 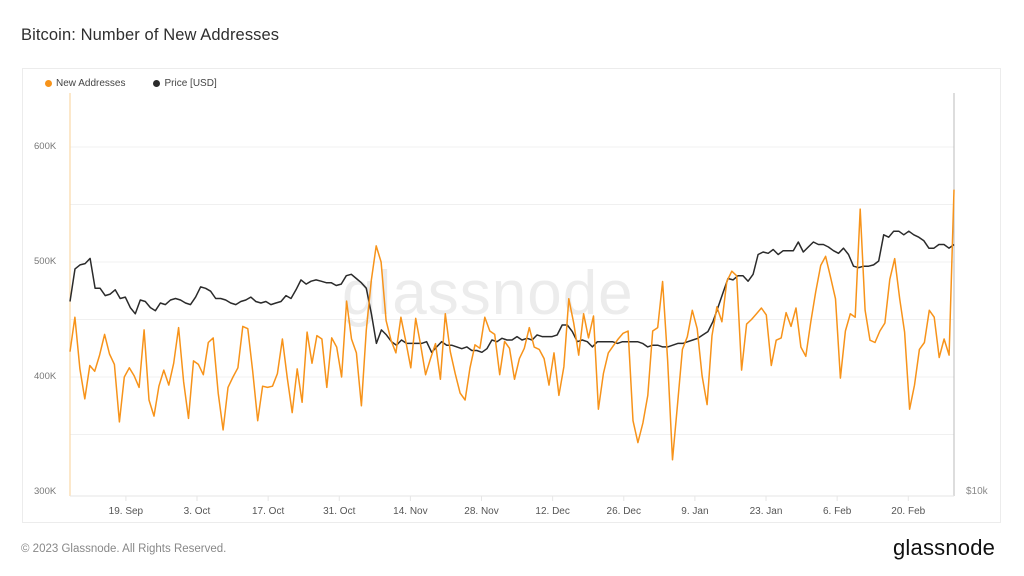 I want to click on y-tick-label: 500K, so click(x=45, y=261).